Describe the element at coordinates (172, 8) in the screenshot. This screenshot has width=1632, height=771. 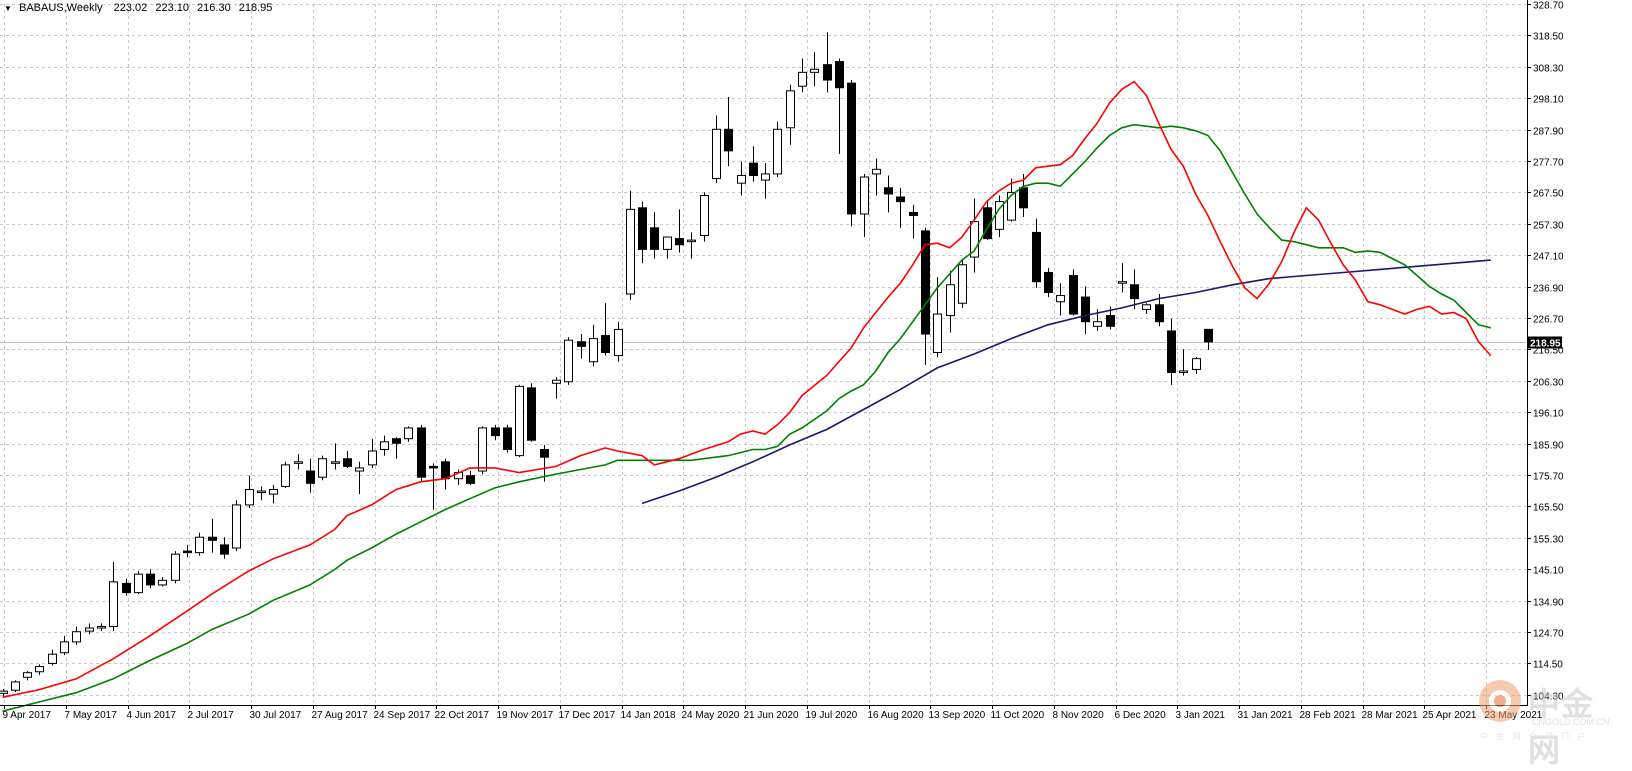
I see `high-value: 223.10` at that location.